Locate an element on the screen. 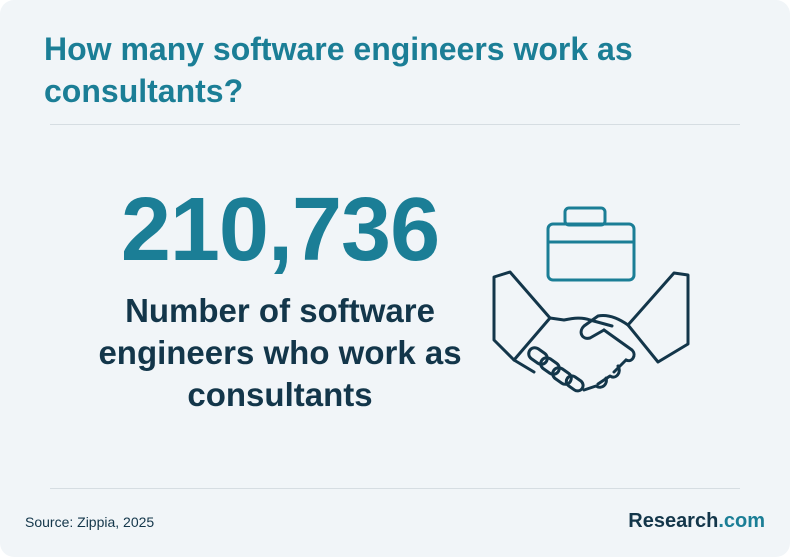  bottom-divider is located at coordinates (395, 488).